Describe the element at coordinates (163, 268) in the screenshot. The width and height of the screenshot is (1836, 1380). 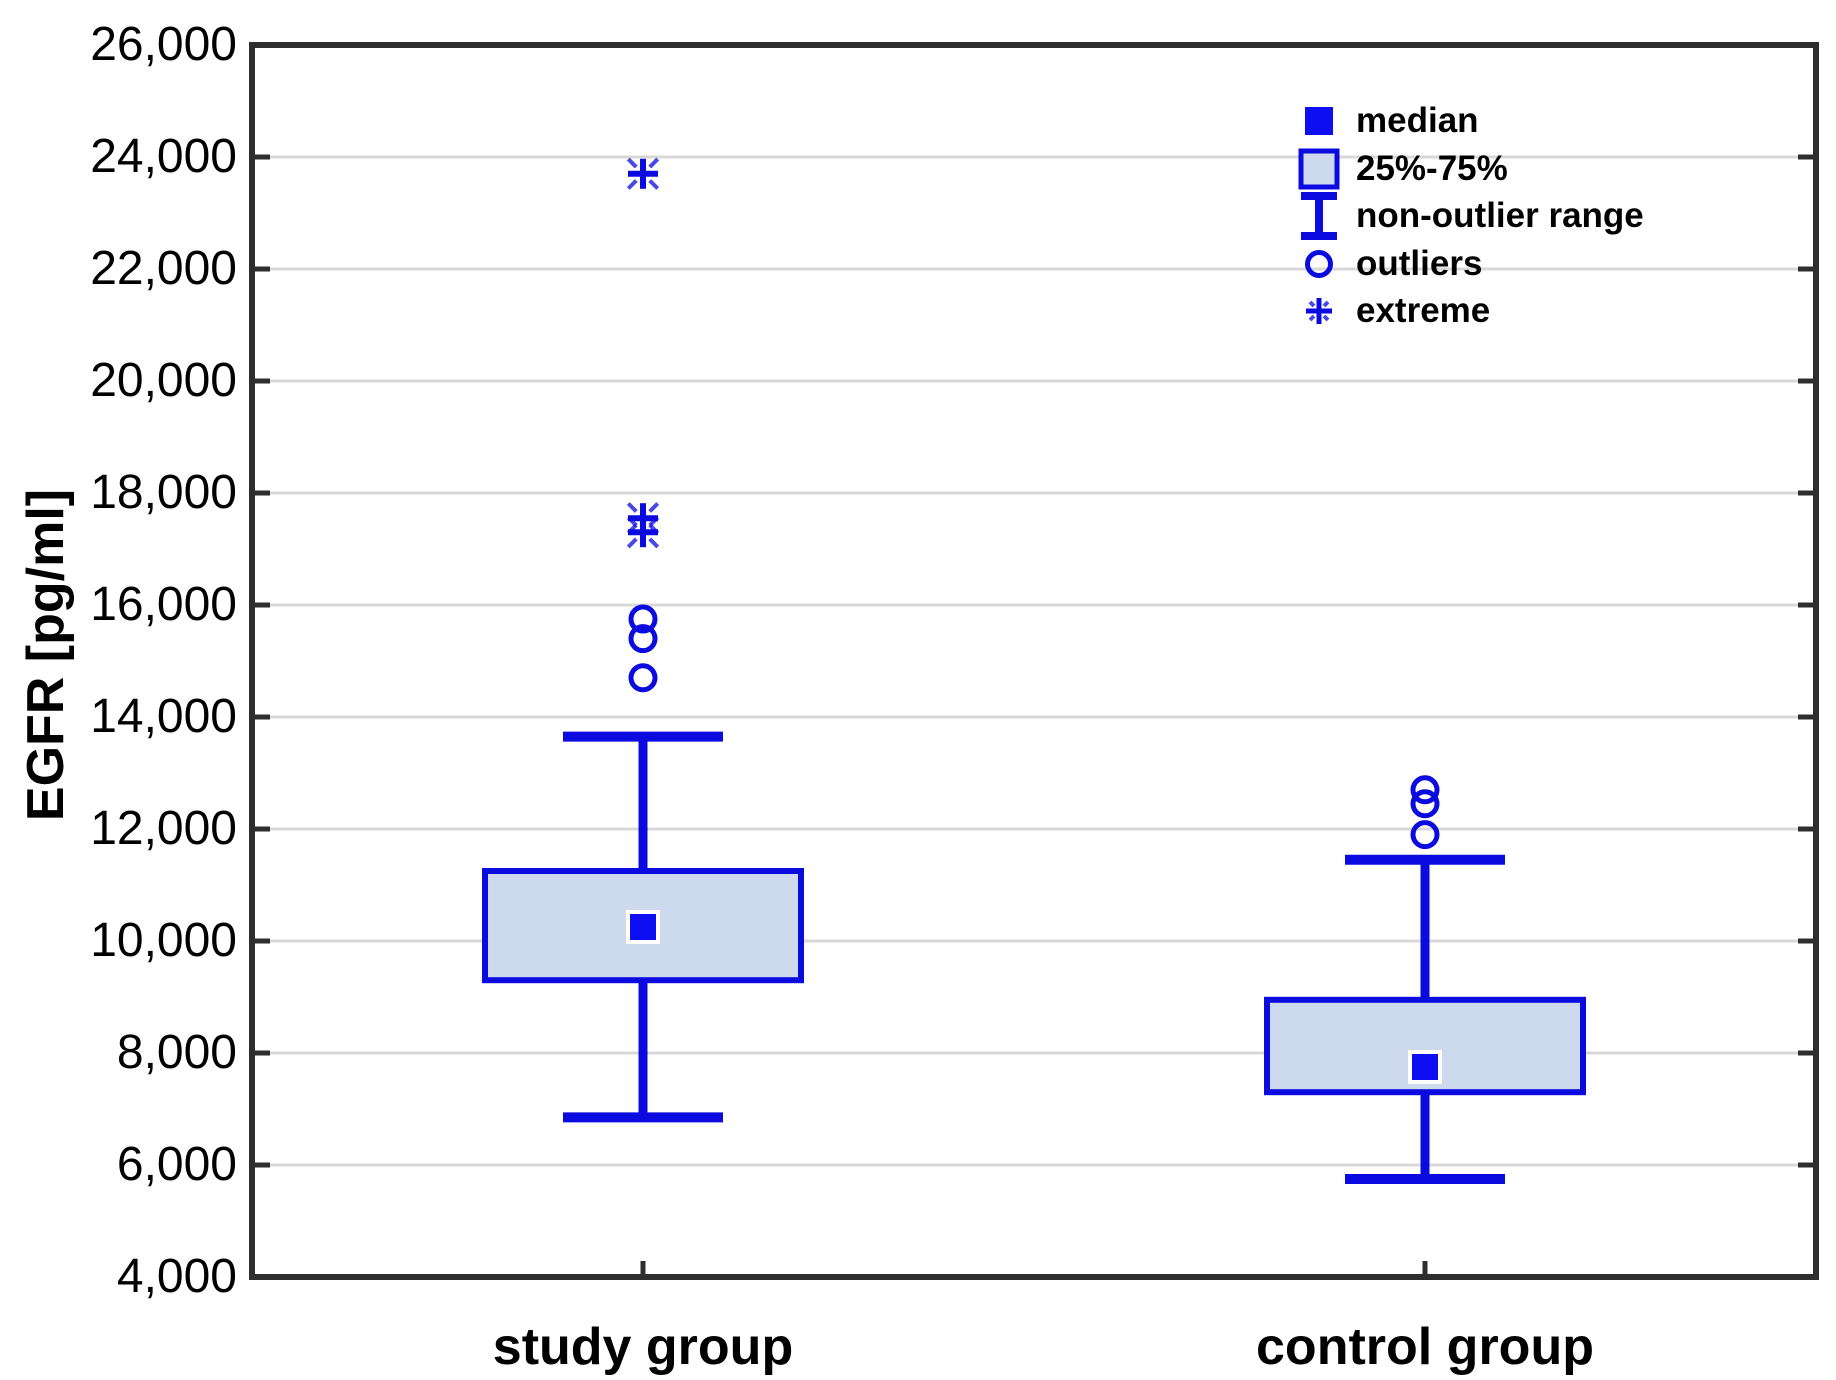
I see `y-tick-label: 22,000` at that location.